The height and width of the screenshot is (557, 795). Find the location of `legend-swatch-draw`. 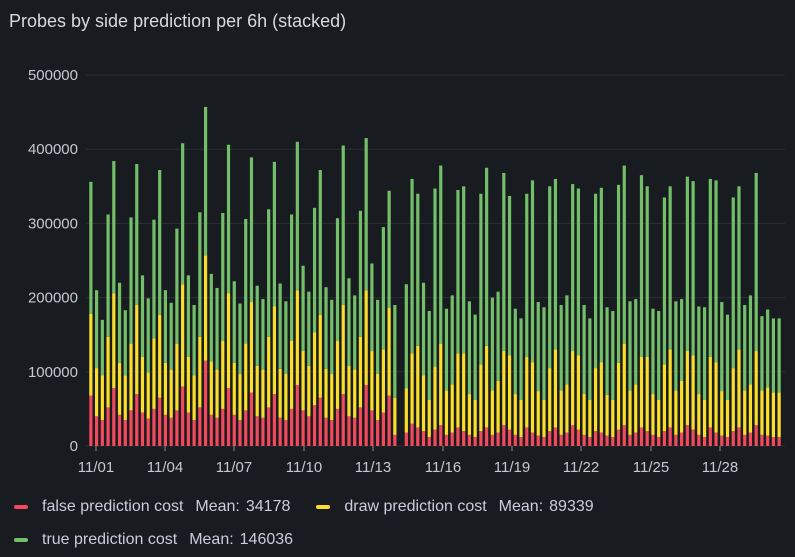

legend-swatch-draw is located at coordinates (323, 506).